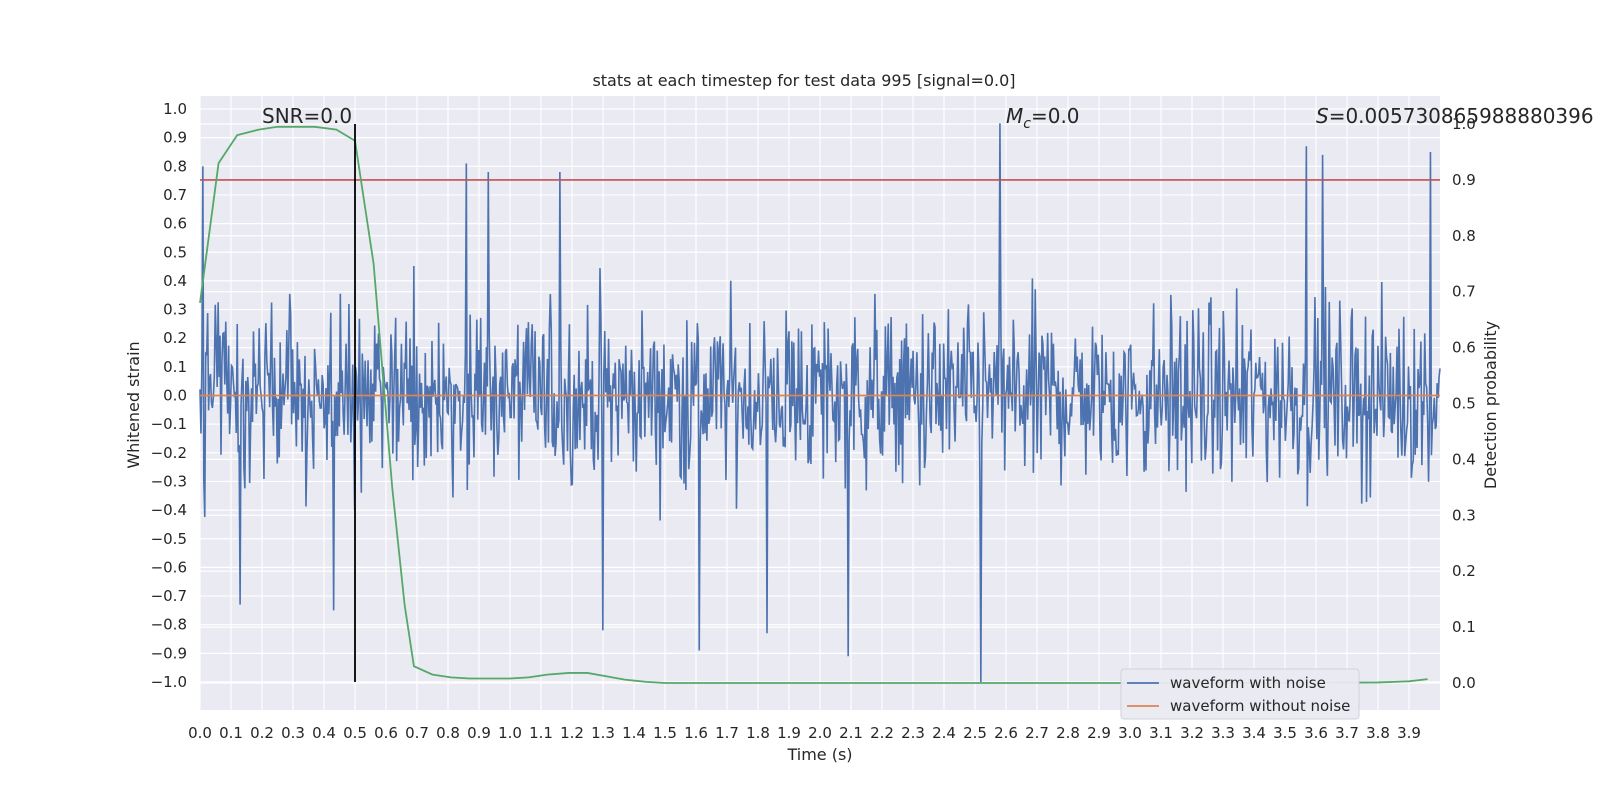 The image size is (1600, 800). I want to click on y2-tick-label: 0.0, so click(1464, 683).